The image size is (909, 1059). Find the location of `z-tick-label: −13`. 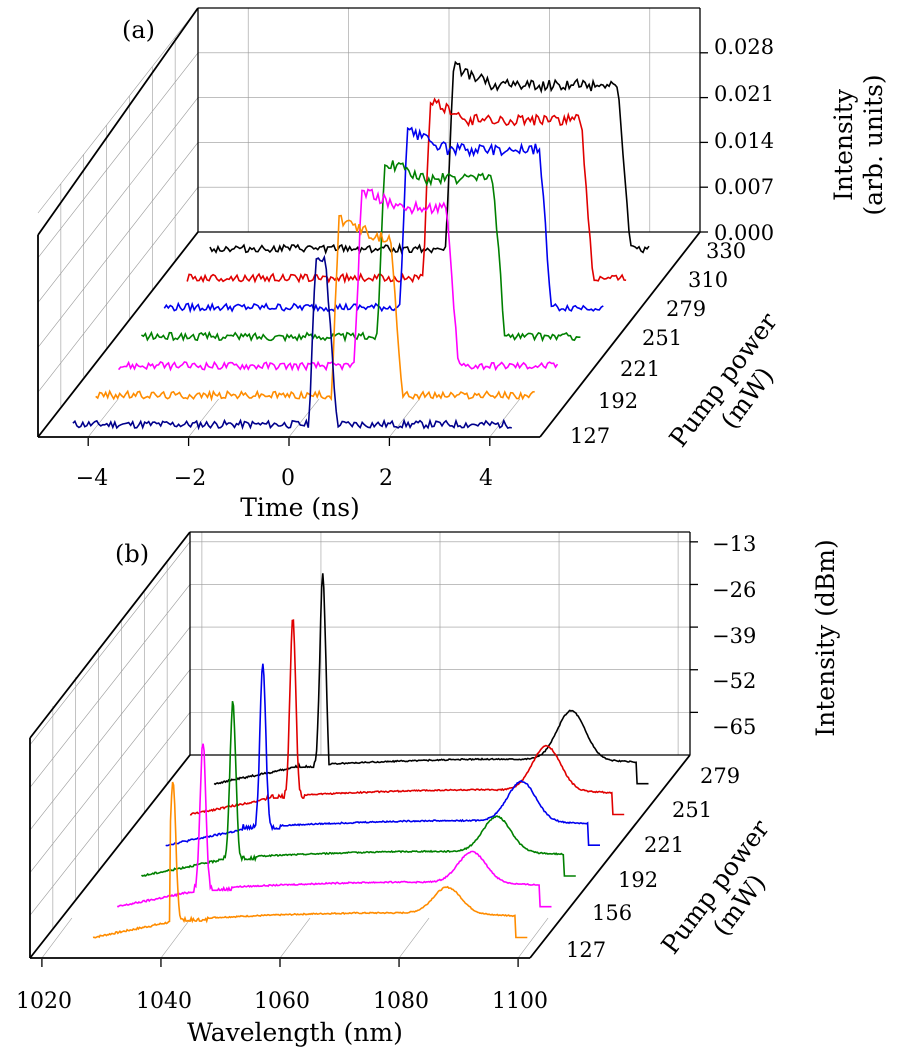

z-tick-label: −13 is located at coordinates (734, 544).